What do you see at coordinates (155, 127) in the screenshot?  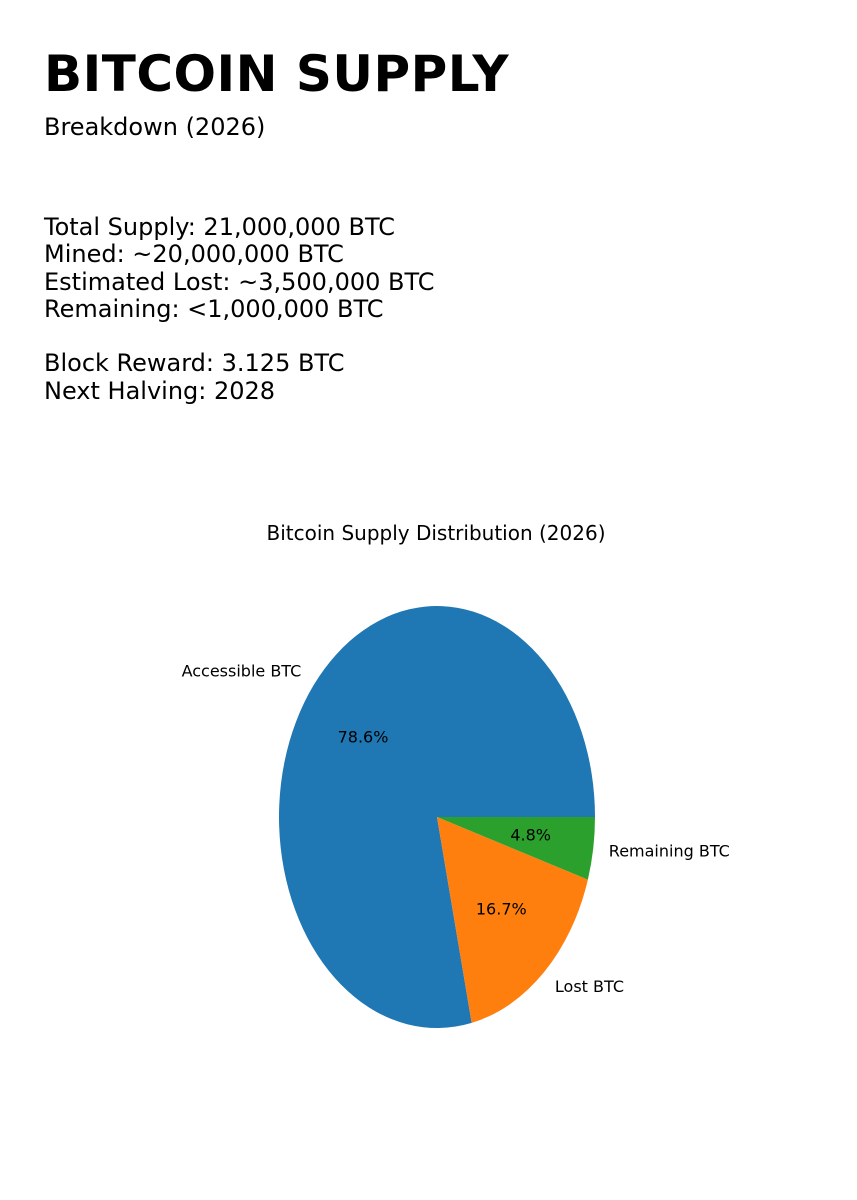 I see `page-subtitle: Breakdown (2026)` at bounding box center [155, 127].